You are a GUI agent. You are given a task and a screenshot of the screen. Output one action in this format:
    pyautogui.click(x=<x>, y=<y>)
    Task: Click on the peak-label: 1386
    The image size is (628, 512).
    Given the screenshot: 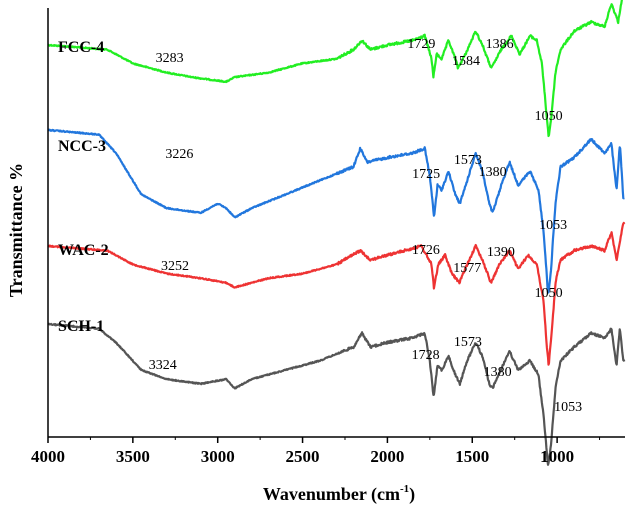 What is the action you would take?
    pyautogui.click(x=500, y=44)
    